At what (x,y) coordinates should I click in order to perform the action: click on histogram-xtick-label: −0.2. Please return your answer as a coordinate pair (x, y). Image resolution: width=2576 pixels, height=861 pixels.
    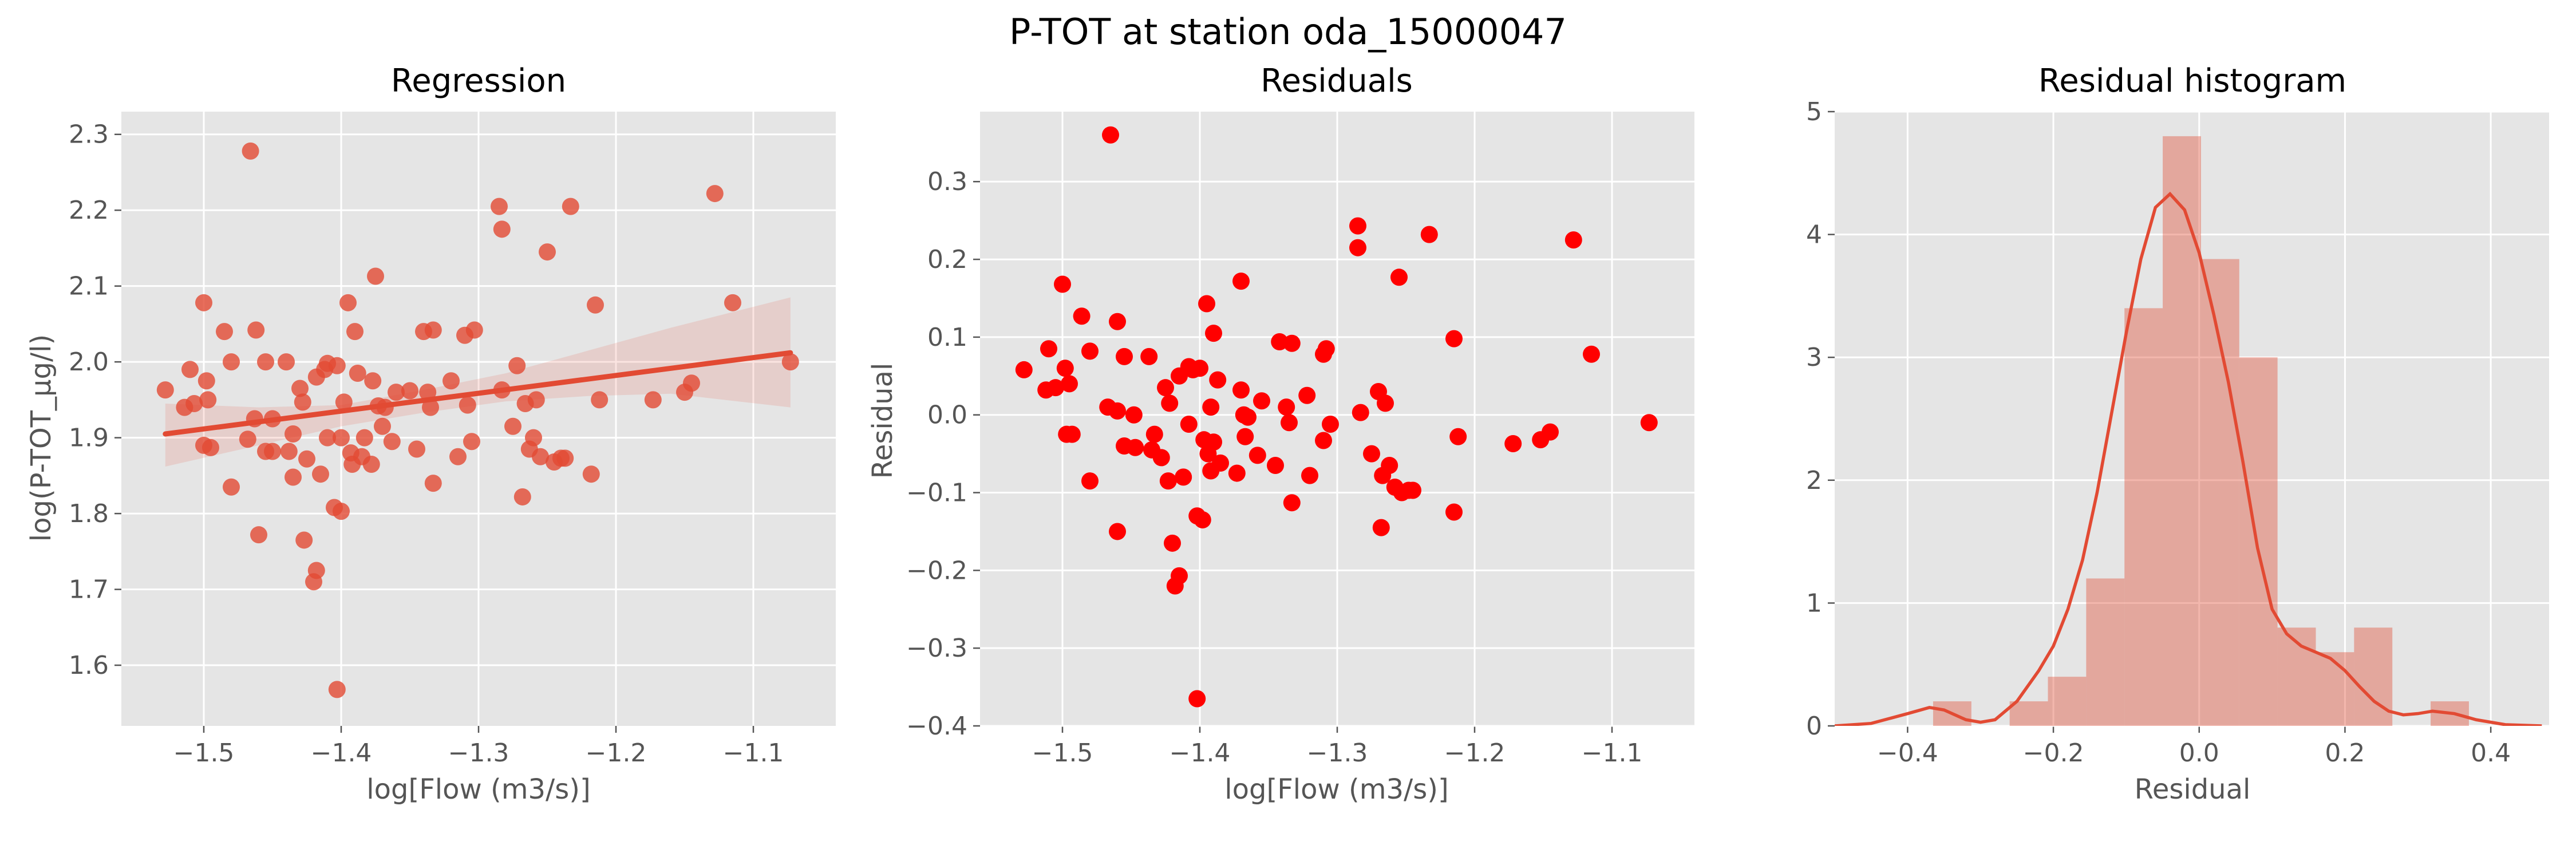
    Looking at the image, I should click on (2053, 753).